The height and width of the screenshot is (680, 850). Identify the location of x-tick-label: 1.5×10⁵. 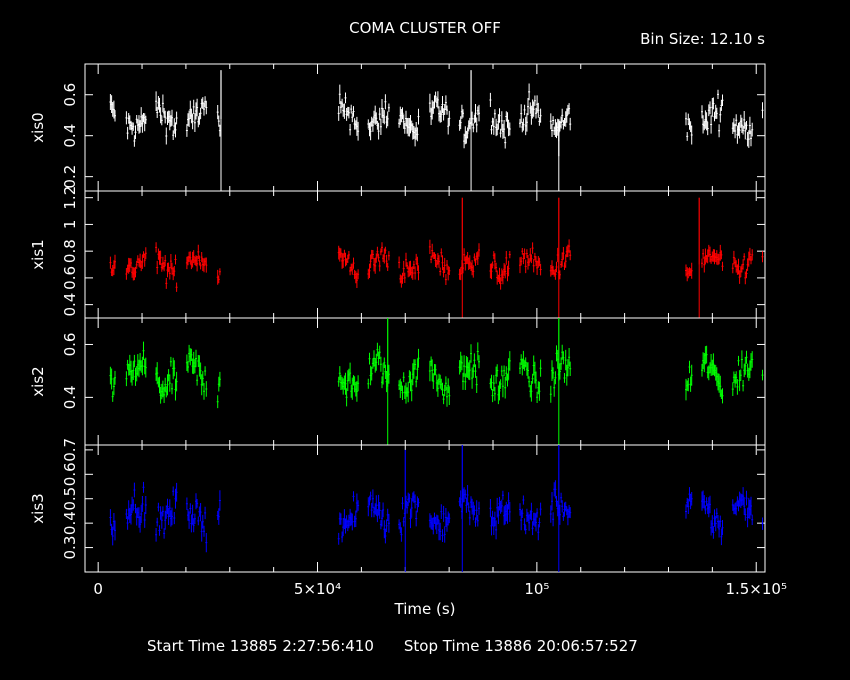
(756, 589).